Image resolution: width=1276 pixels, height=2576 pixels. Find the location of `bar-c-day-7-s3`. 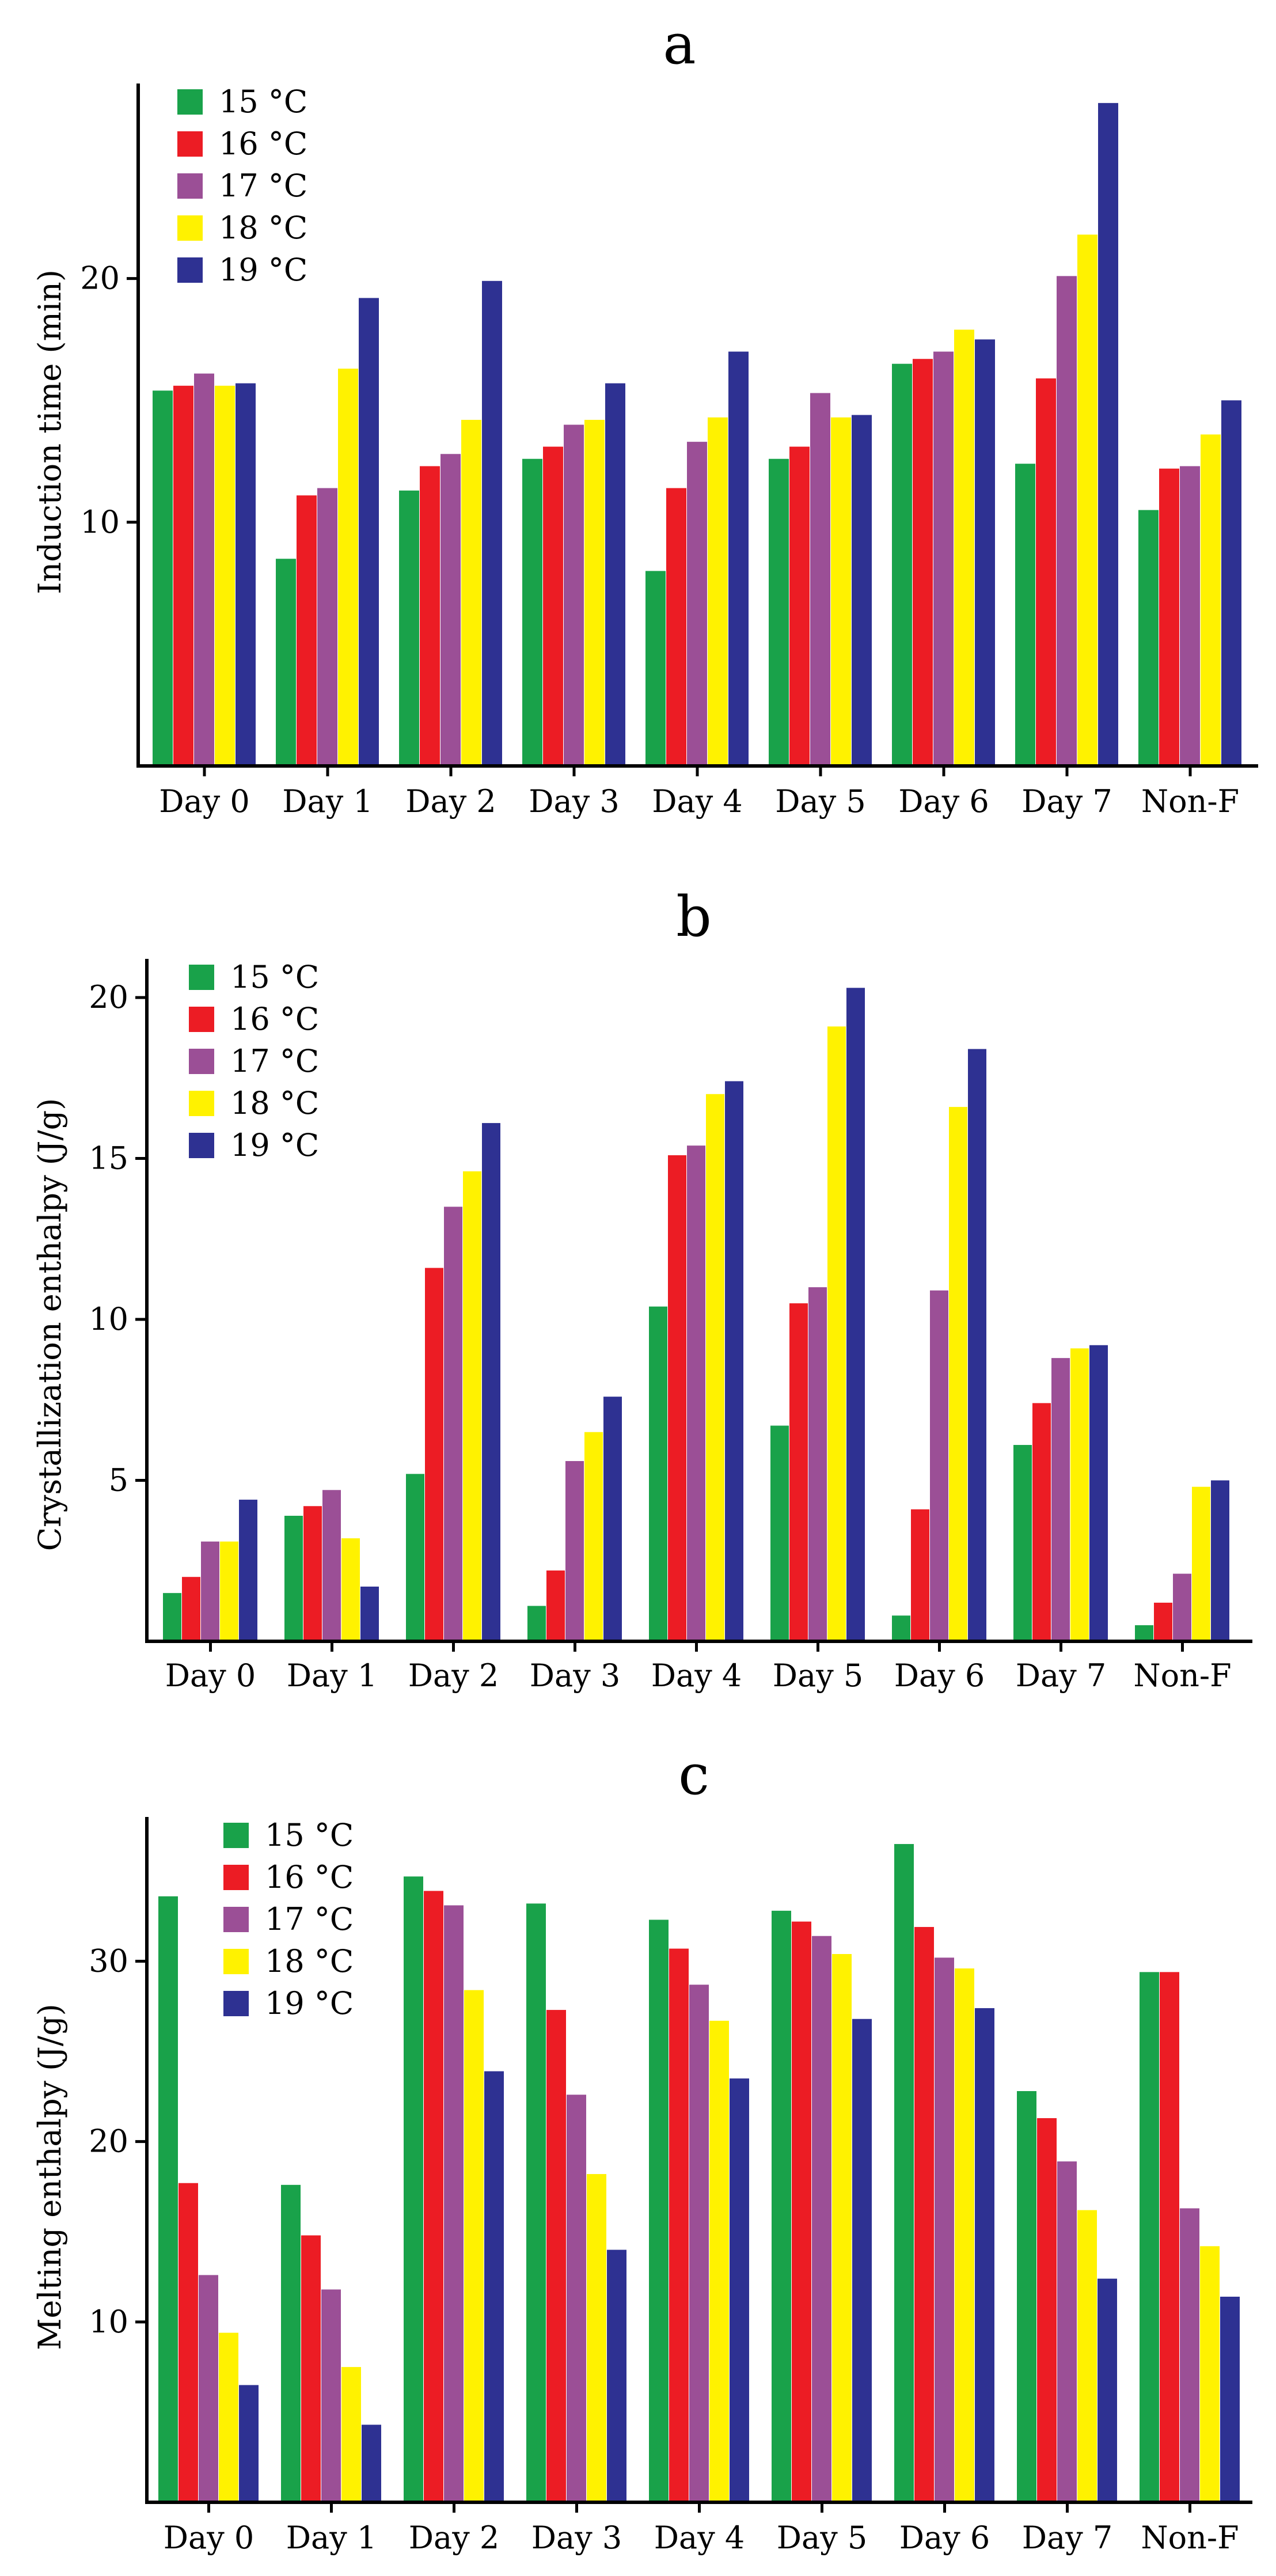

bar-c-day-7-s3 is located at coordinates (1067, 2331).